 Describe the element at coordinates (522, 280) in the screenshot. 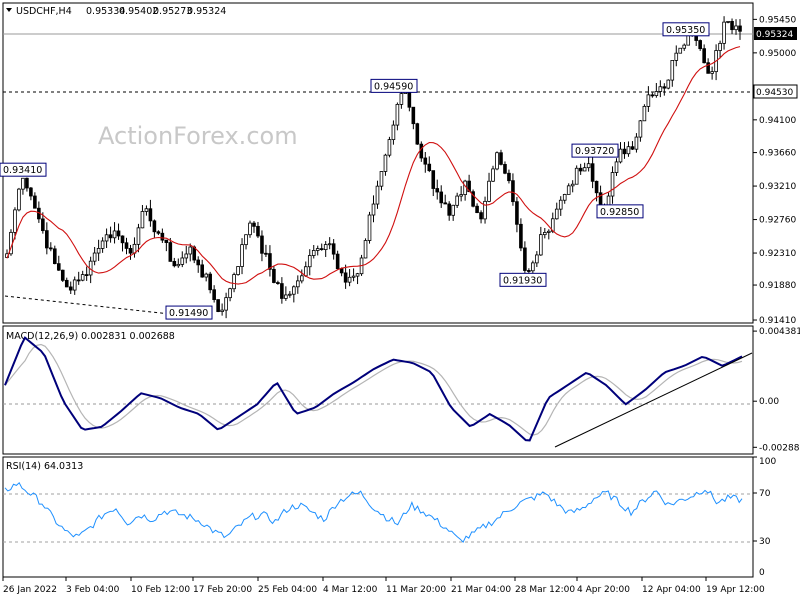

I see `price-annotation-label: 0.91930` at that location.